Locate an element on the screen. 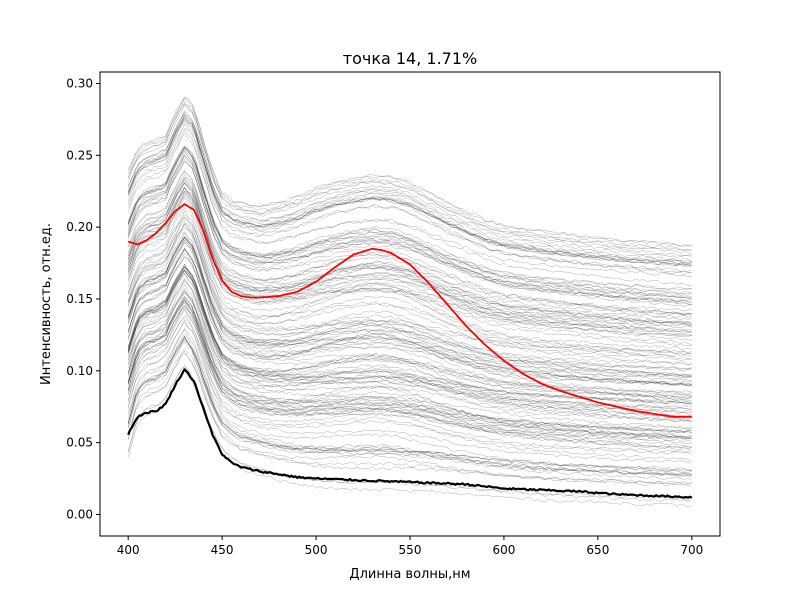  x-tick-label: 550 is located at coordinates (410, 550).